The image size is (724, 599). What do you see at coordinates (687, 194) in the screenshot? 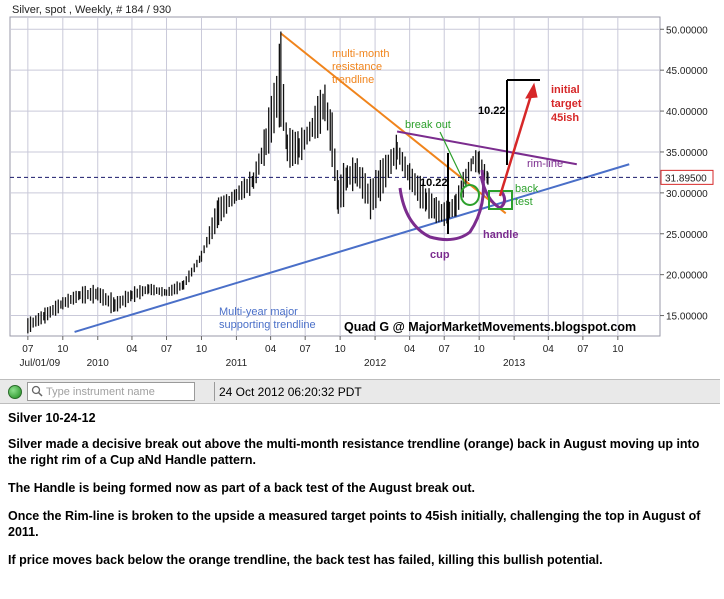
I see `y-tick-label: 30.00000` at bounding box center [687, 194].